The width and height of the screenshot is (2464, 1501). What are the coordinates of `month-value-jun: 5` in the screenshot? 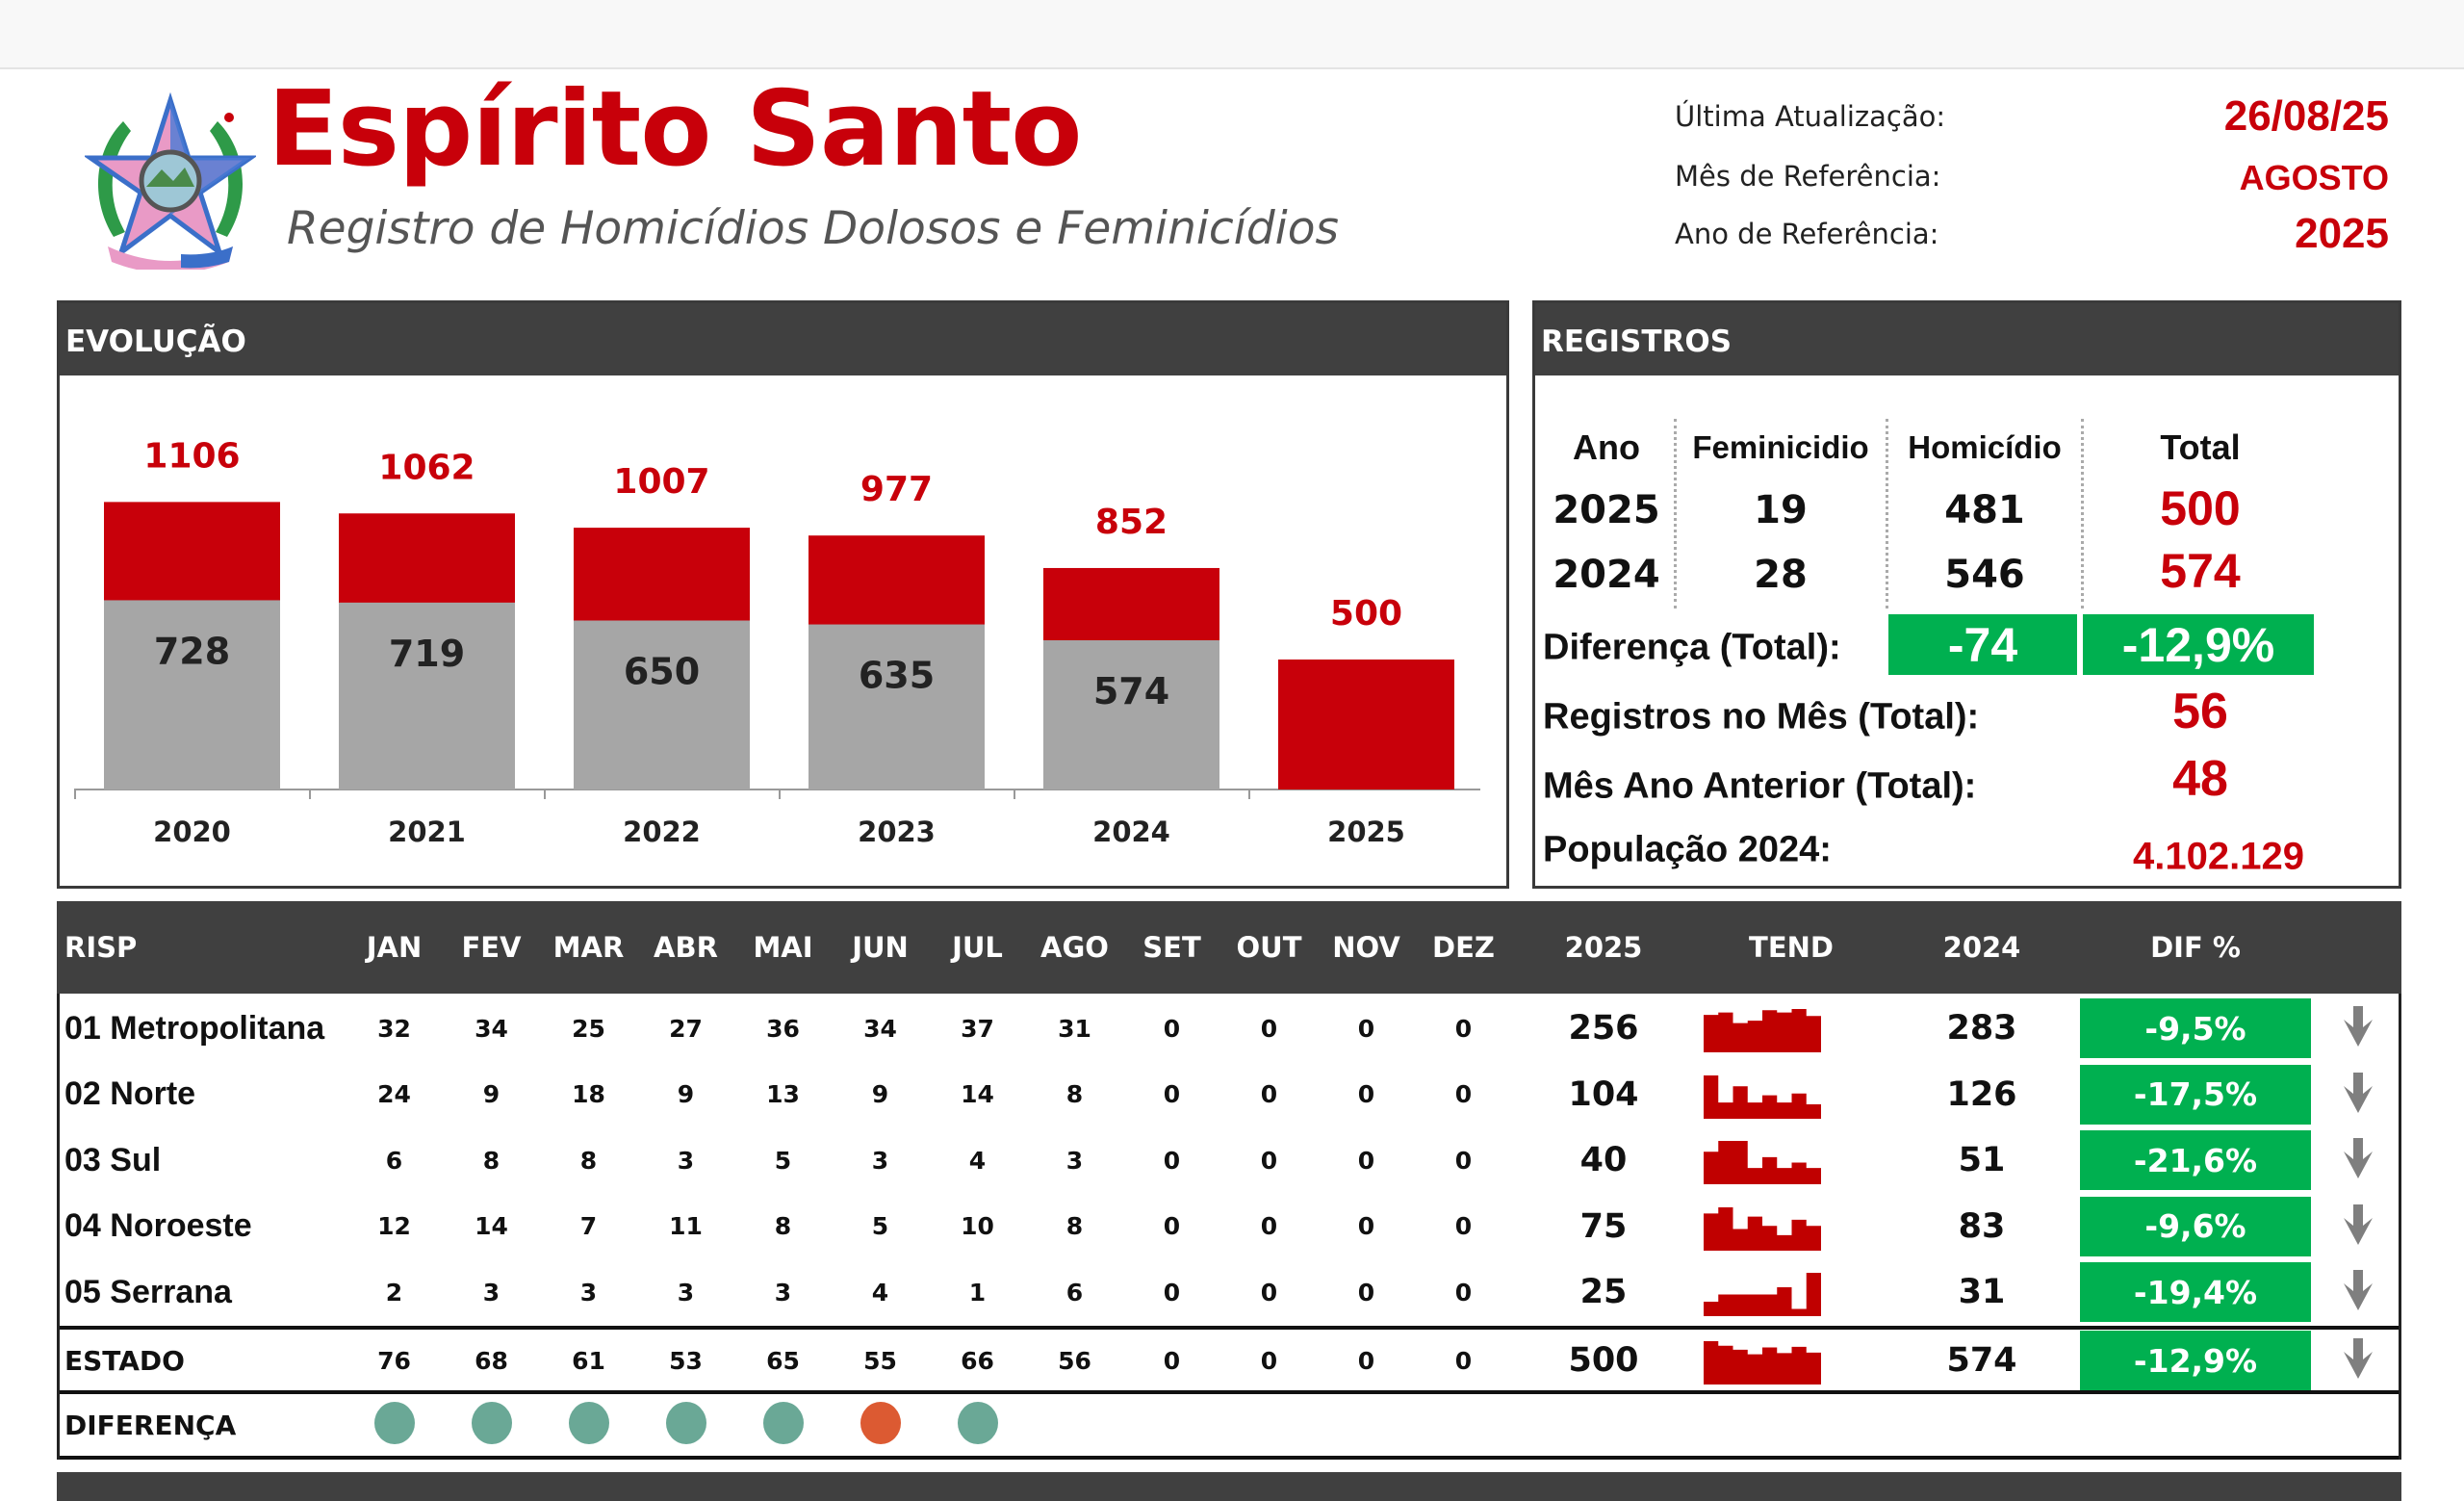 It's located at (880, 1226).